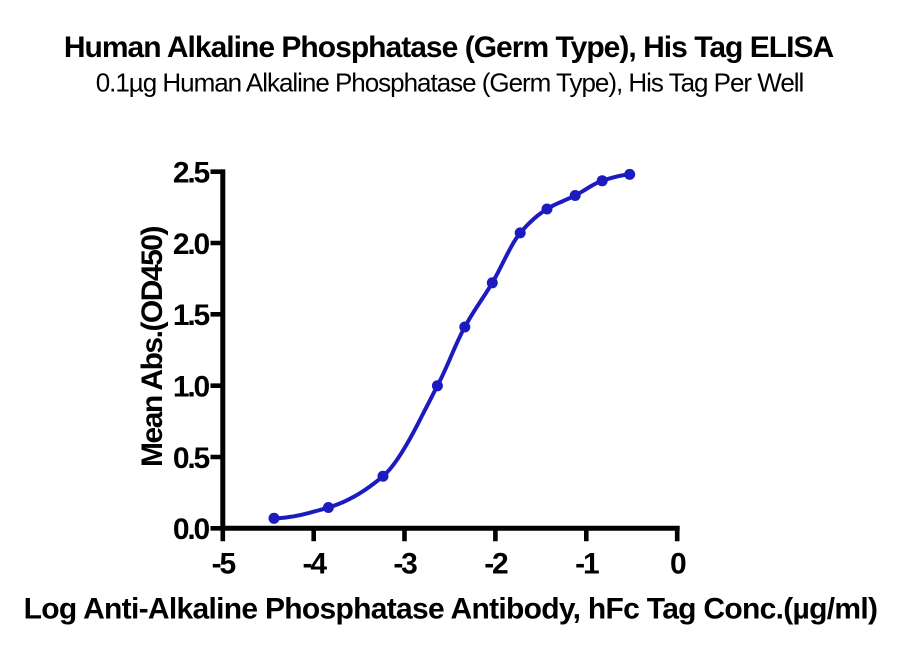  I want to click on svg-text: -1, so click(587, 563).